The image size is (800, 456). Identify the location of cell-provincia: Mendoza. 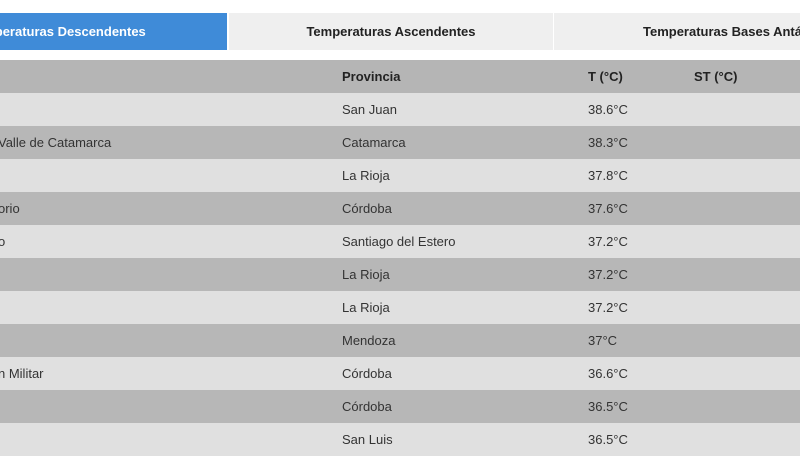
(369, 340).